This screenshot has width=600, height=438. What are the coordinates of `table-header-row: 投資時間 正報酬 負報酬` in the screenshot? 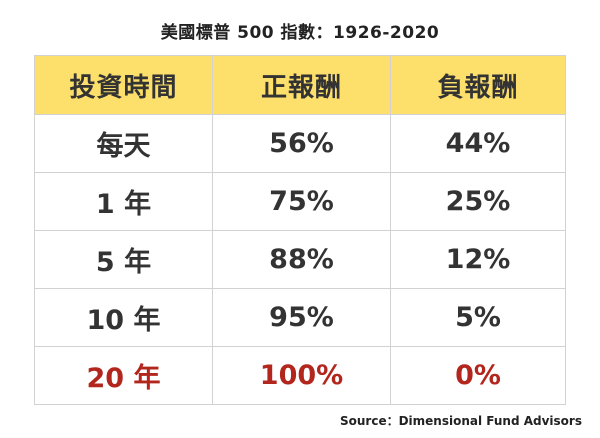 It's located at (300, 85).